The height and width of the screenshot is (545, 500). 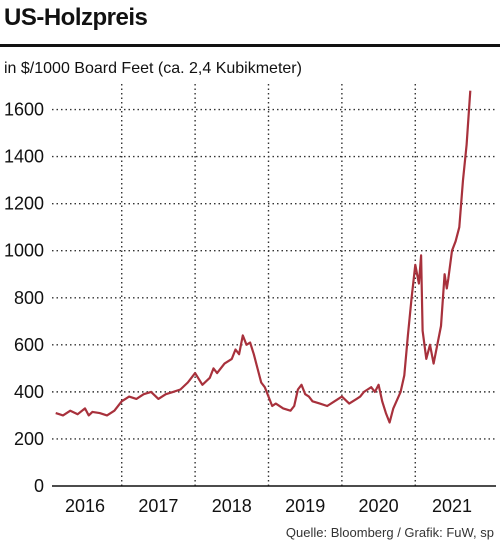 What do you see at coordinates (29, 345) in the screenshot?
I see `y-tick-label: 600` at bounding box center [29, 345].